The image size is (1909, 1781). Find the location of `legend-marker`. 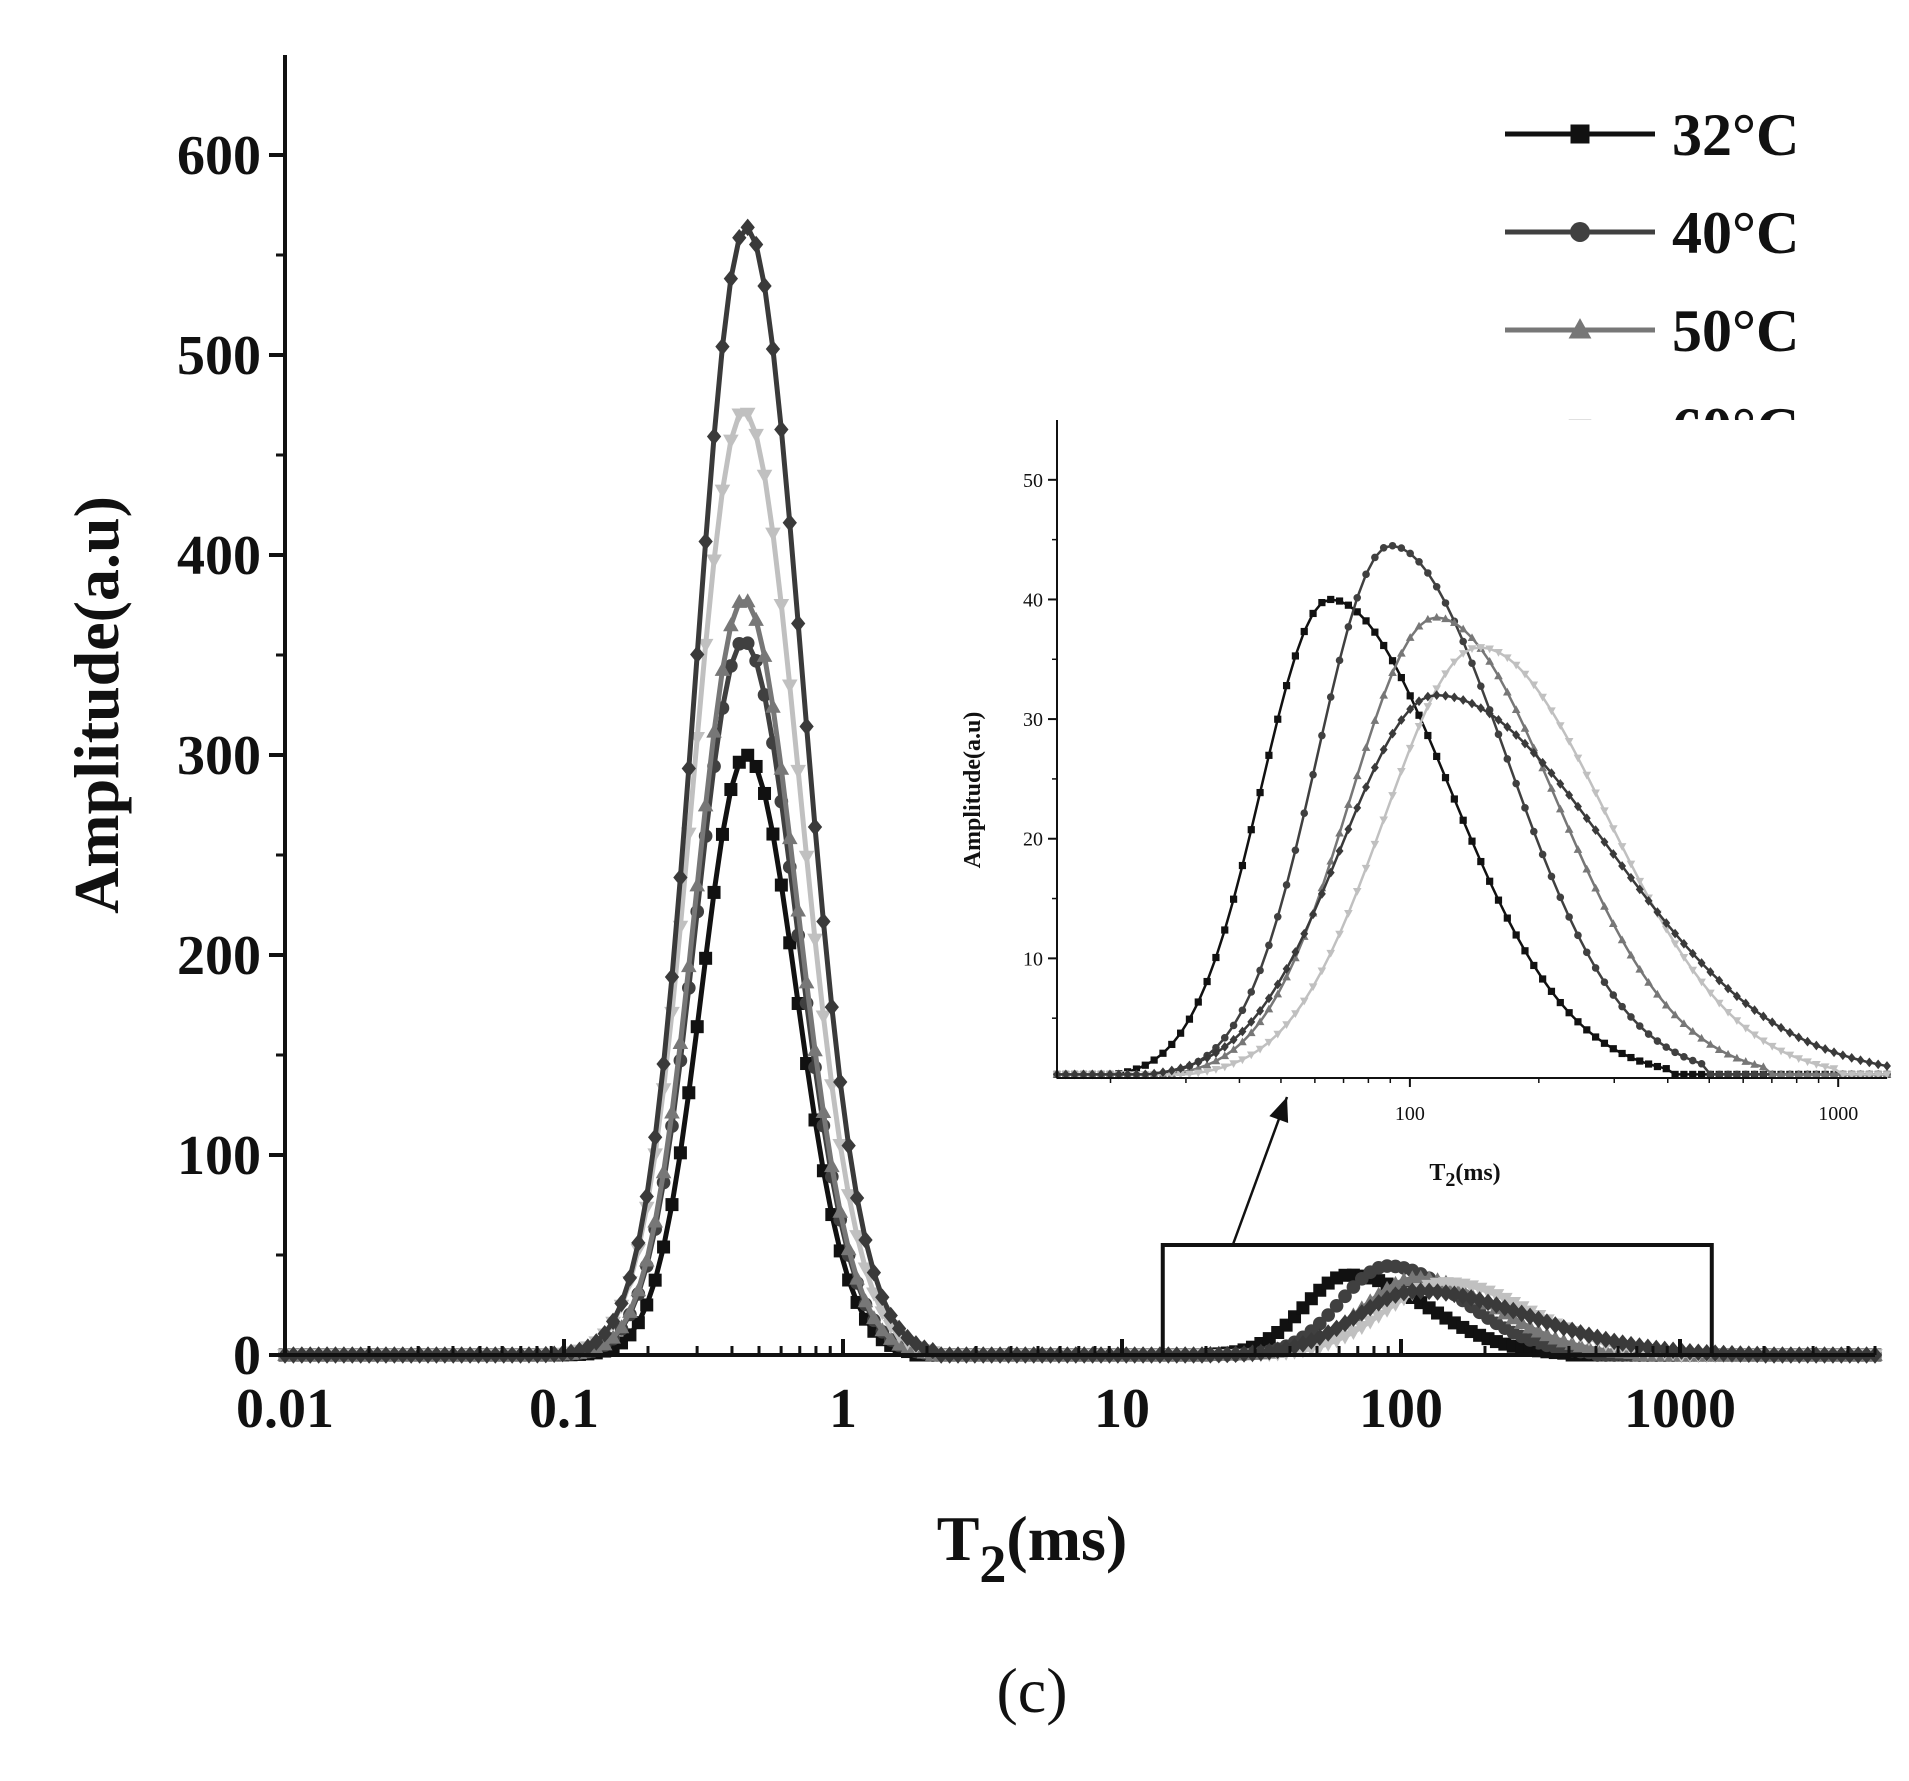

legend-marker is located at coordinates (1580, 232).